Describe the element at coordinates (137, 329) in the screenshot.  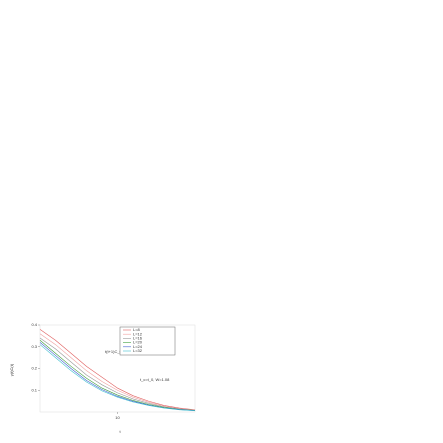
I see `legend-label: L=8` at that location.